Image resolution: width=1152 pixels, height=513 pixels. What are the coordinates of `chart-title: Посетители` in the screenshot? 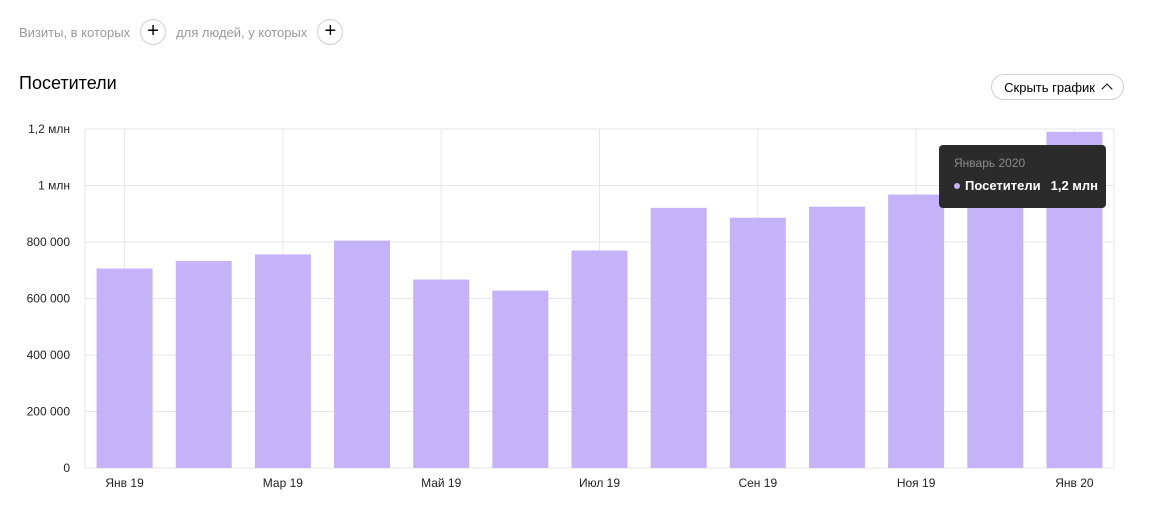 It's located at (68, 83).